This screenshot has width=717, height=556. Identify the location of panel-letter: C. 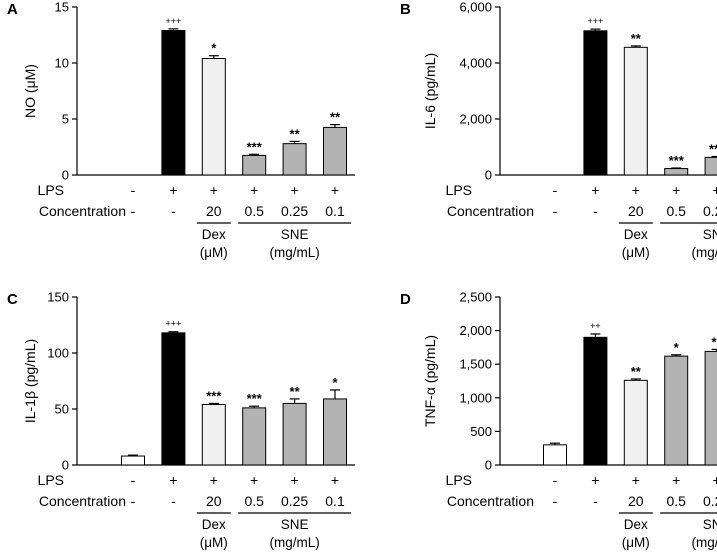
(12, 299).